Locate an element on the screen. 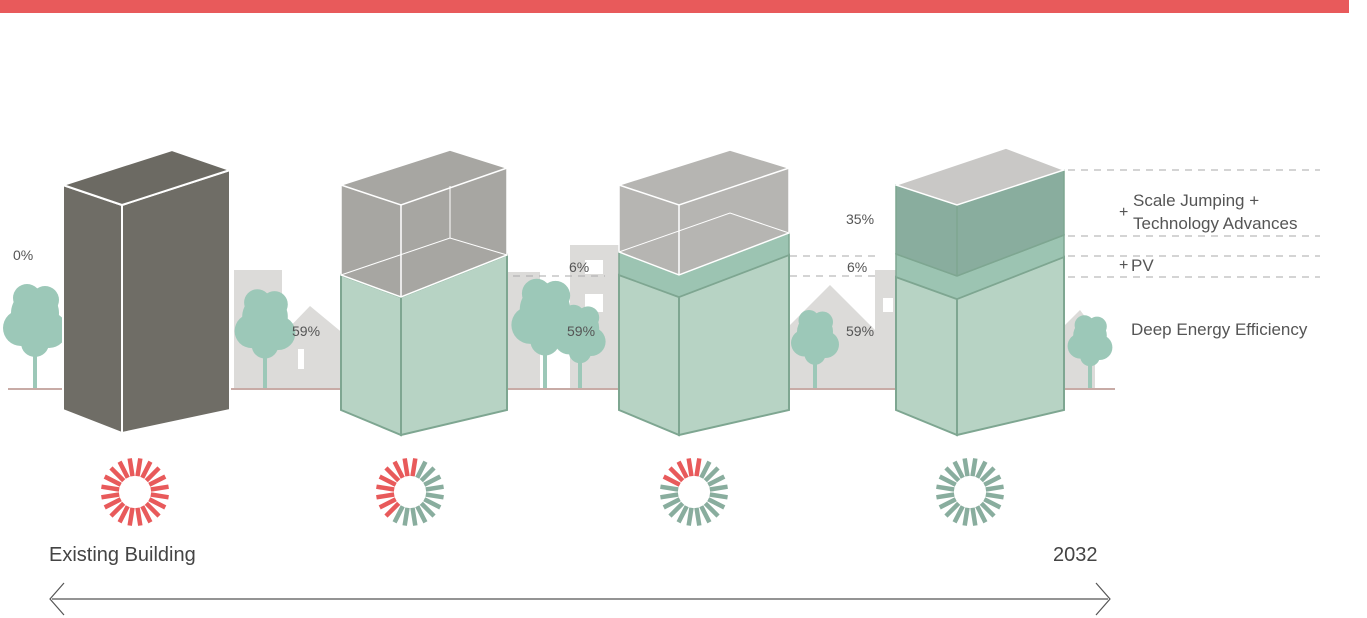 The height and width of the screenshot is (618, 1367). label-existing-0pct: 0% is located at coordinates (23, 255).